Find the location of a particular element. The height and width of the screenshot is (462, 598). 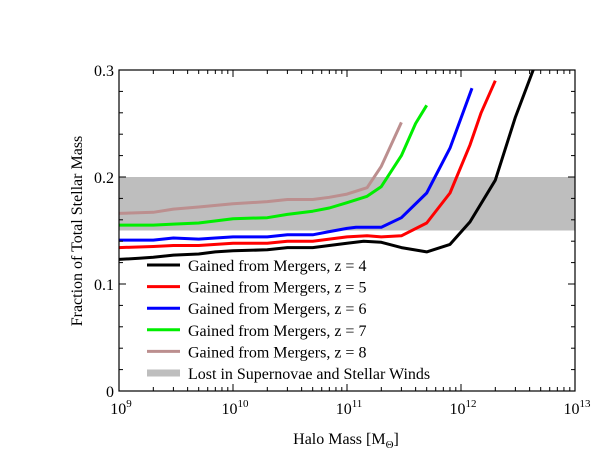

y-tick-label: 0 is located at coordinates (110, 392).